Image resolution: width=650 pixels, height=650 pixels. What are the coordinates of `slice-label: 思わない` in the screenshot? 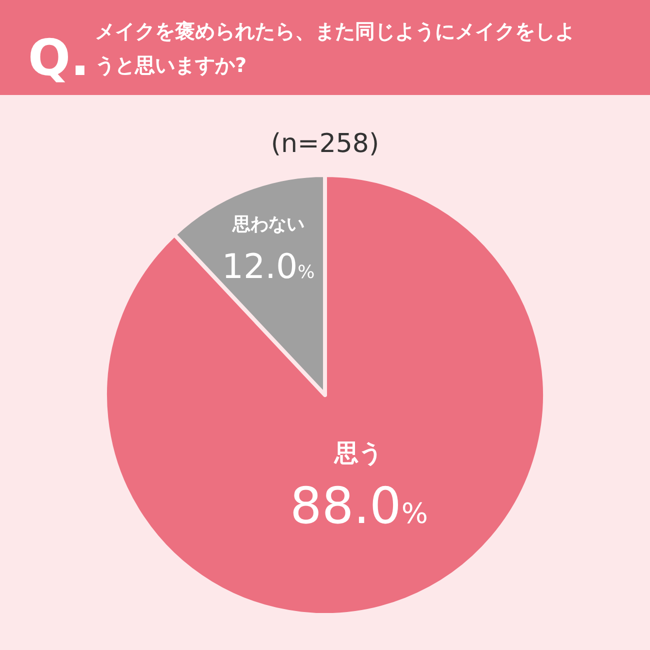 It's located at (267, 224).